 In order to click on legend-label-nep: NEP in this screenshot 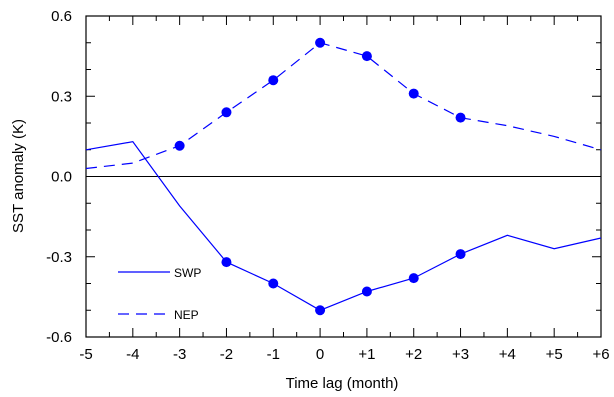, I will do `click(186, 315)`.